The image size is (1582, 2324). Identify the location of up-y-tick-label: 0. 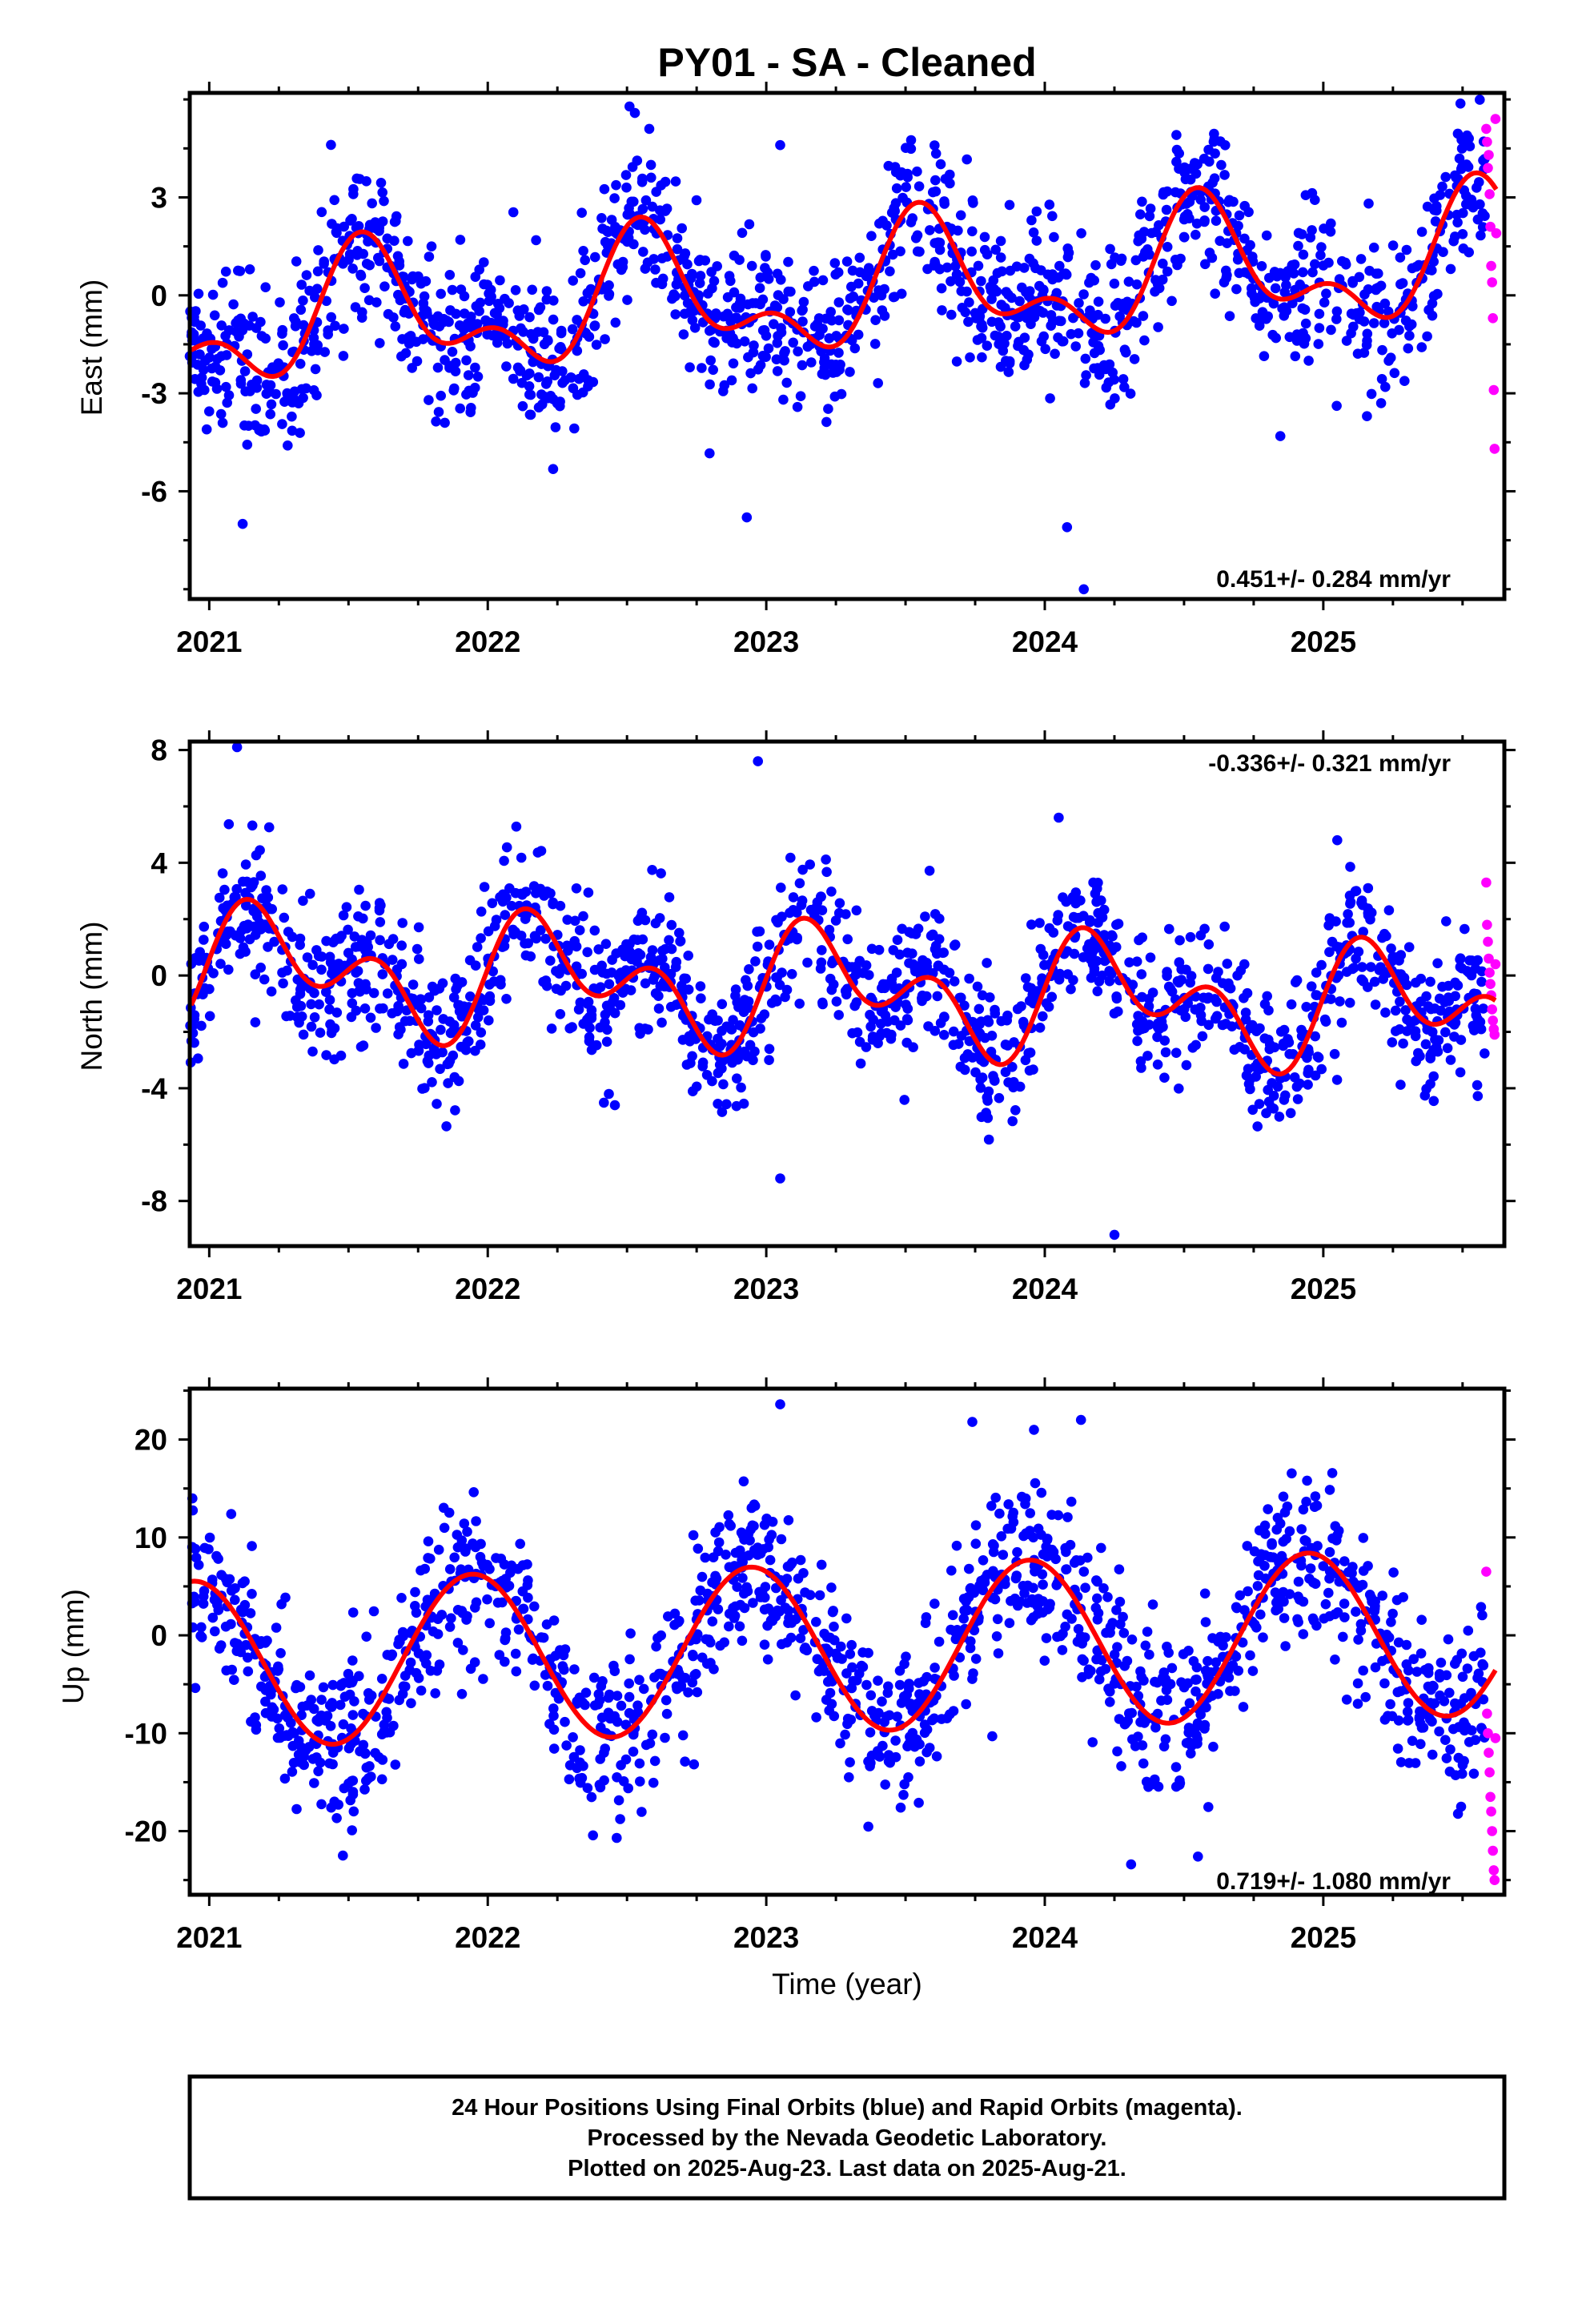
(159, 1635).